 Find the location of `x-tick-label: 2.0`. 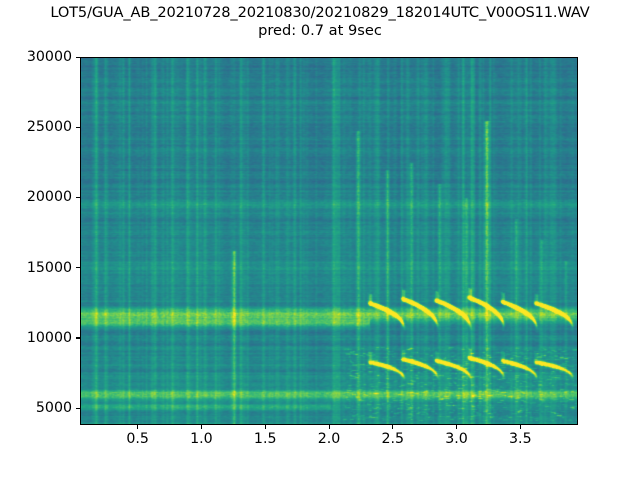

x-tick-label: 2.0 is located at coordinates (329, 439).